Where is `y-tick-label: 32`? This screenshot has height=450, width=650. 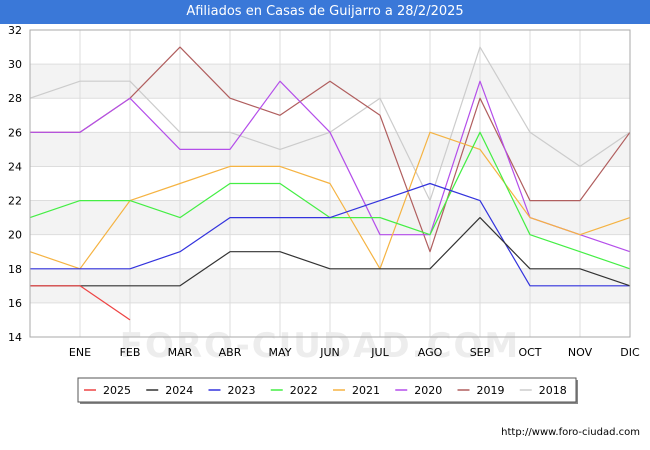
y-tick-label: 32 is located at coordinates (15, 30).